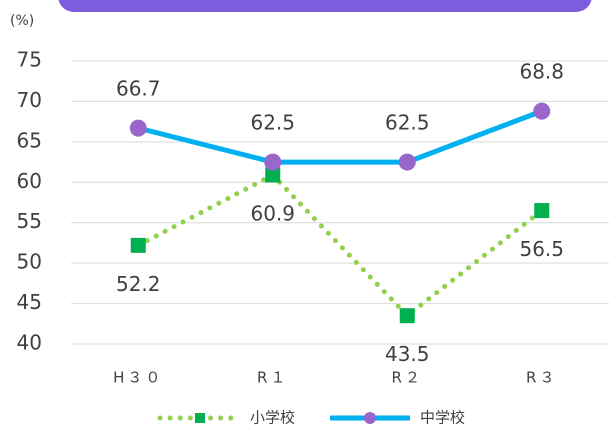 The image size is (609, 434). What do you see at coordinates (29, 100) in the screenshot?
I see `y-tick-label: 70` at bounding box center [29, 100].